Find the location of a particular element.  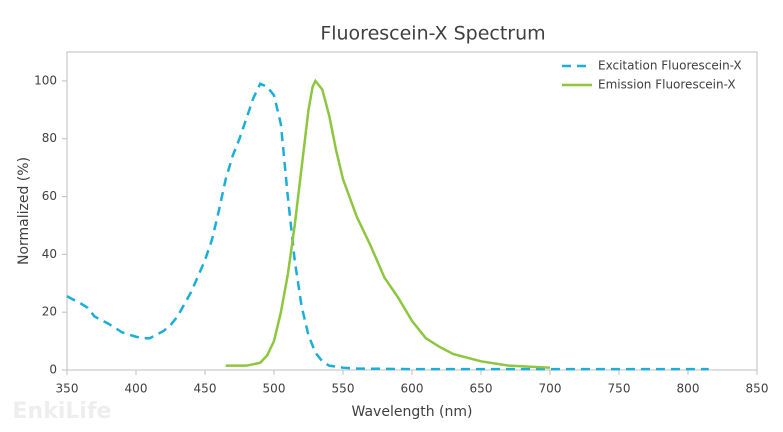

y-tick-label: 60 is located at coordinates (49, 196).